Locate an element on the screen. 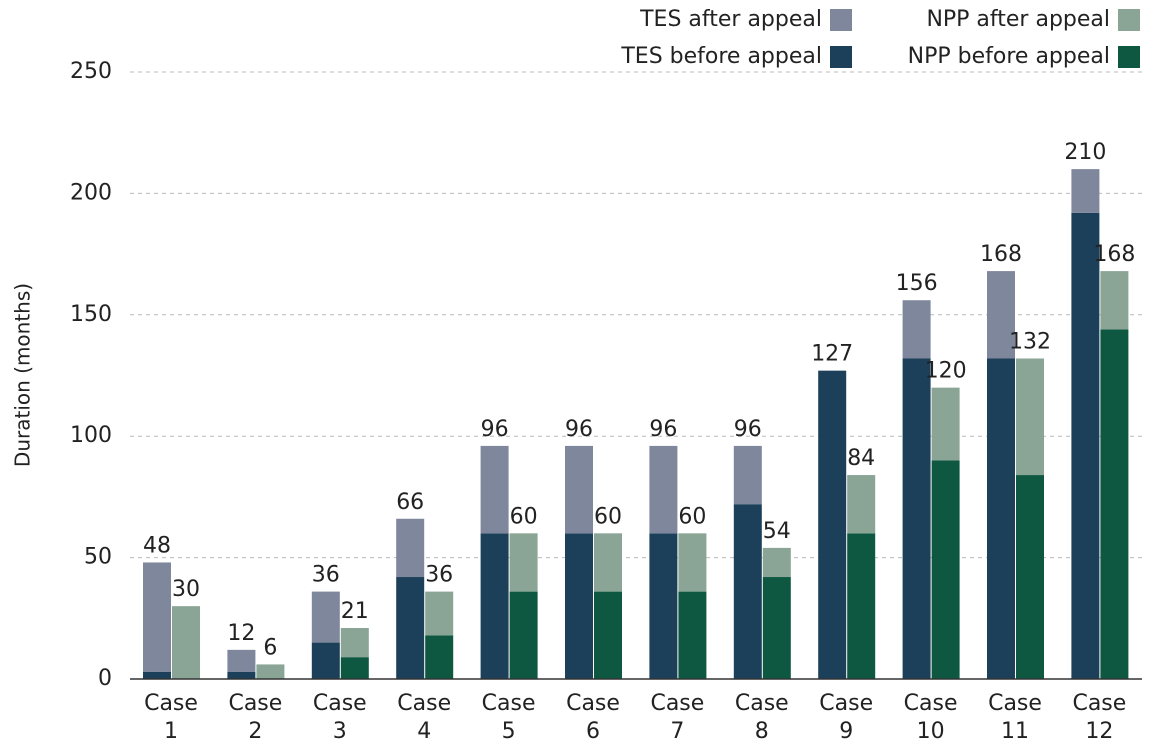  total-label: 6 is located at coordinates (270, 647).